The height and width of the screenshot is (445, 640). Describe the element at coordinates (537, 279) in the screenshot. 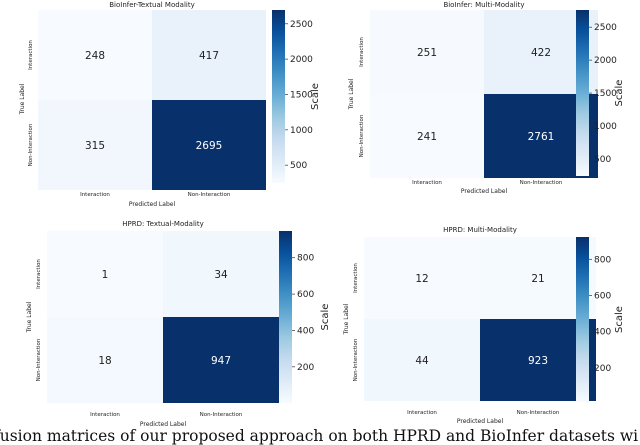

I see `cell-value-label: 21` at that location.